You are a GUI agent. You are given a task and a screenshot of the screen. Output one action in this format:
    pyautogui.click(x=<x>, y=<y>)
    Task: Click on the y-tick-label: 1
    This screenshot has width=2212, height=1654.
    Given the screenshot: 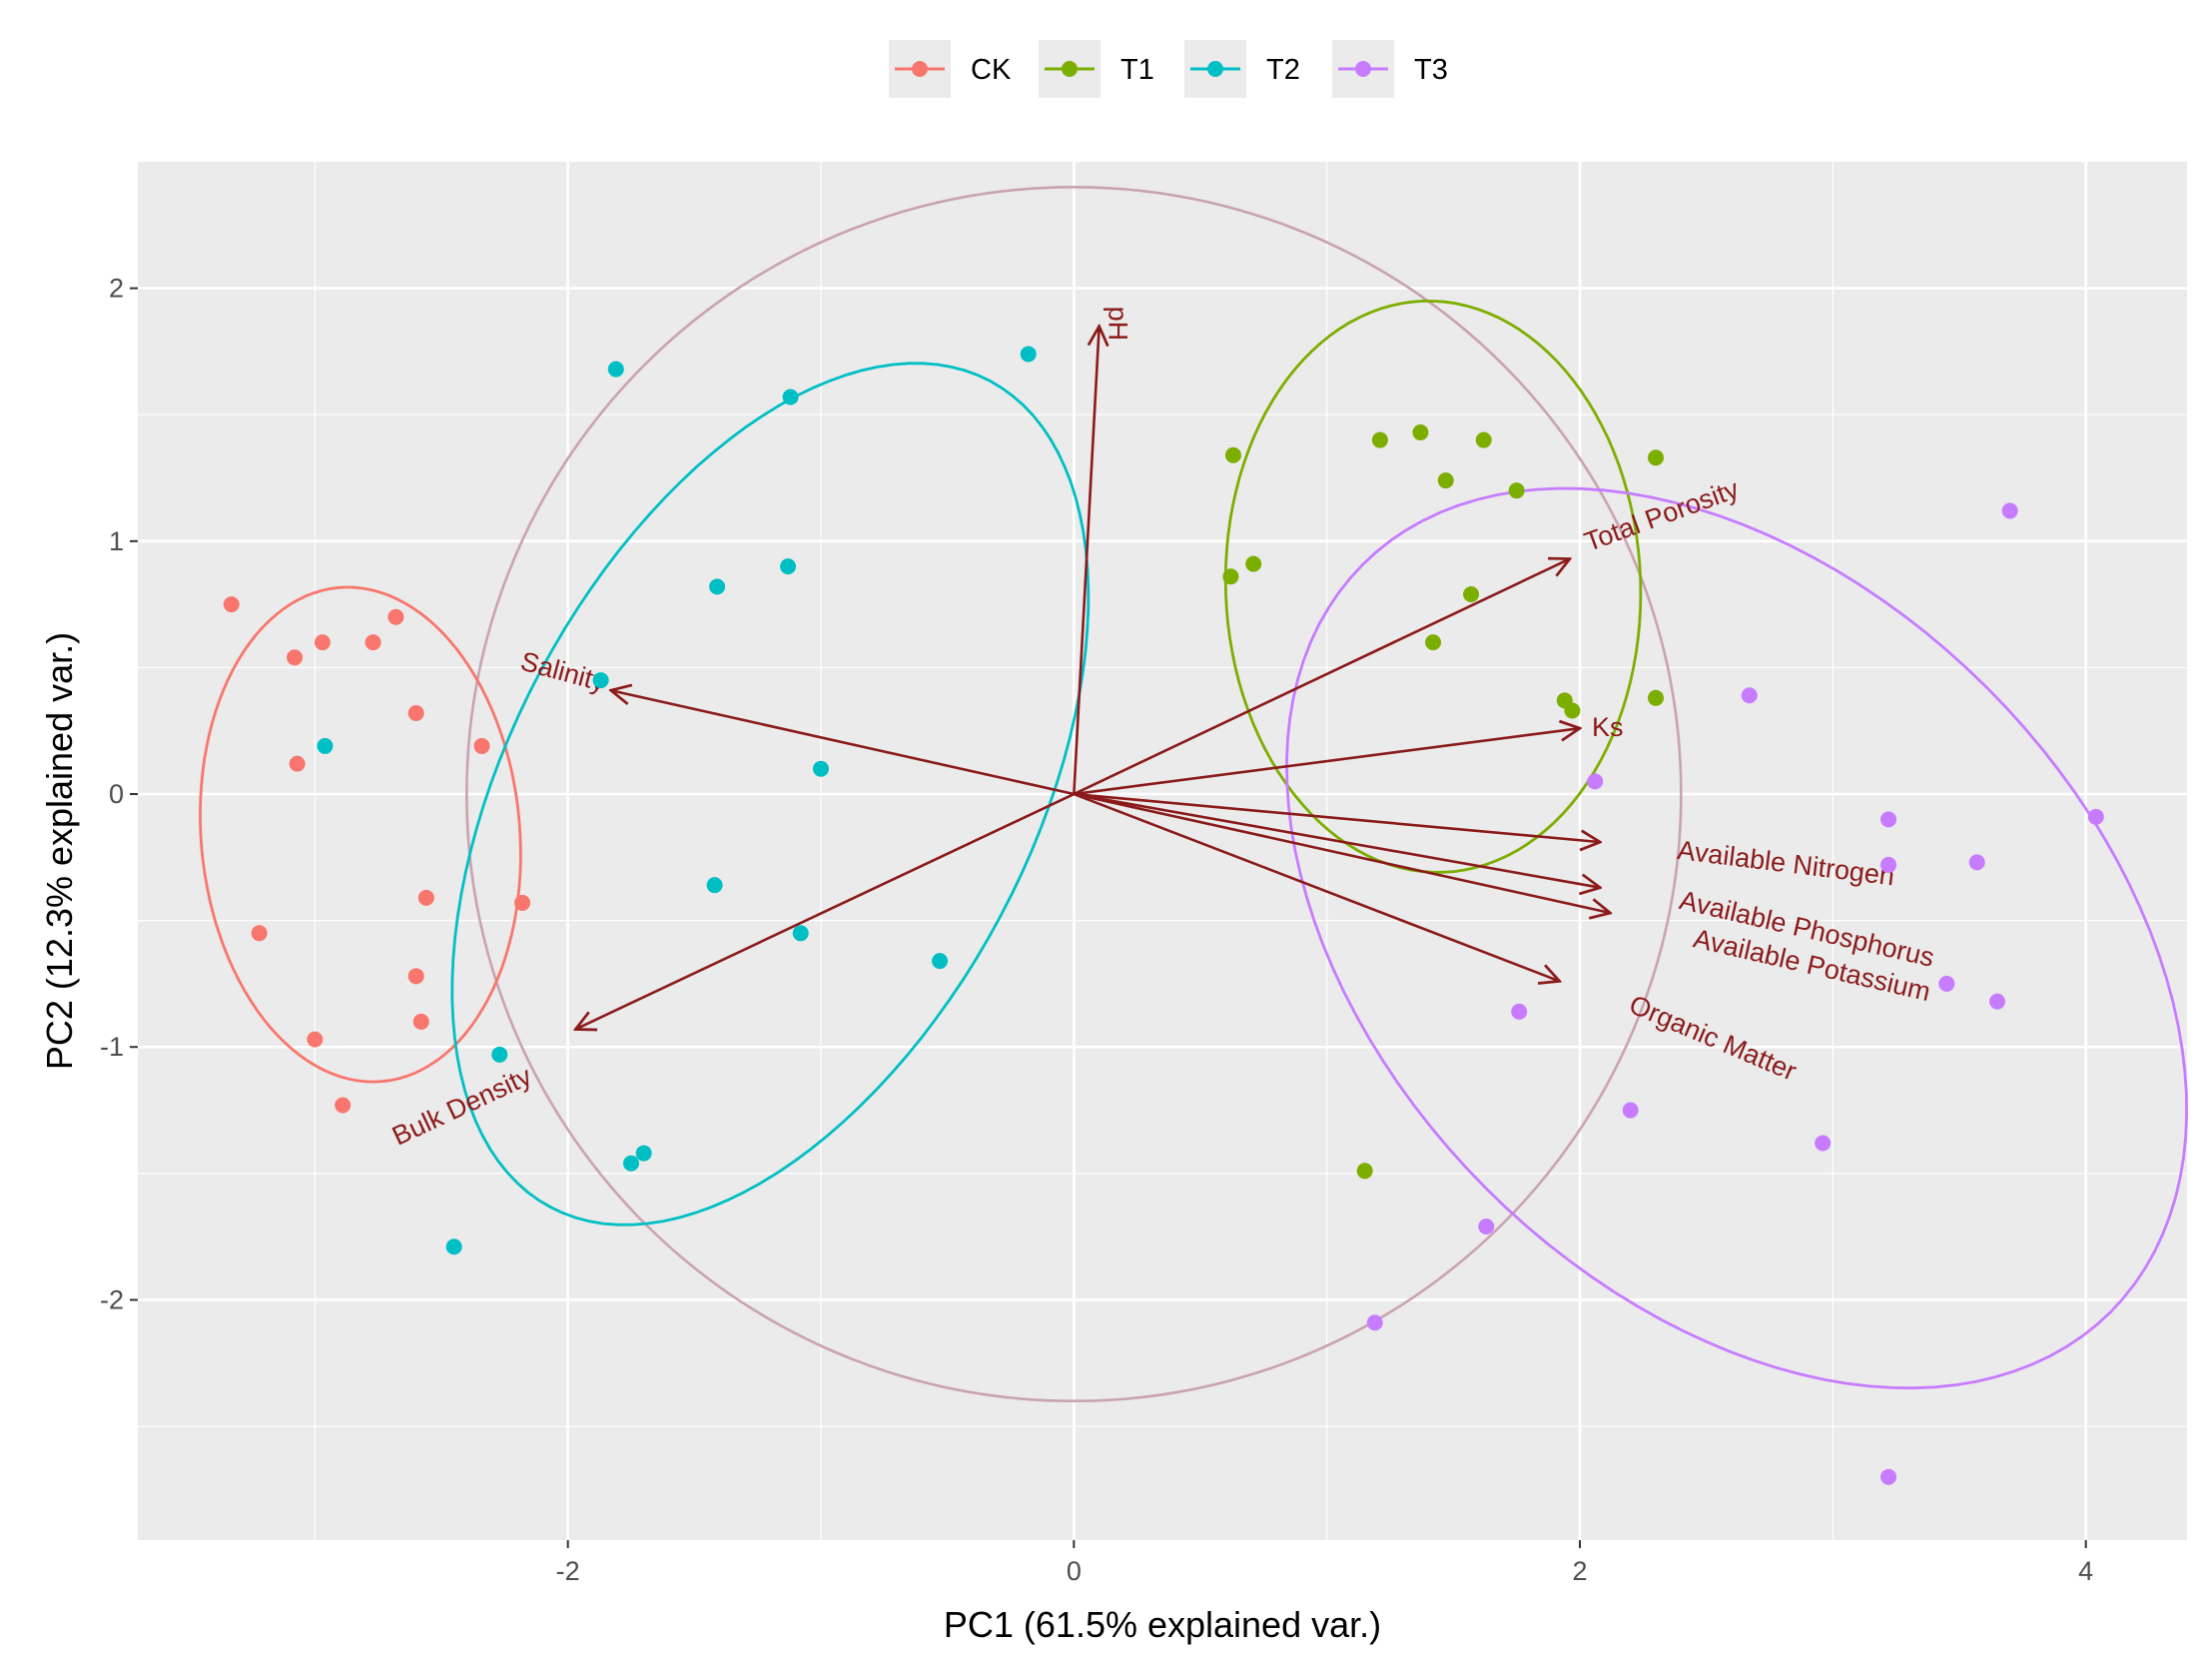 What is the action you would take?
    pyautogui.click(x=116, y=541)
    